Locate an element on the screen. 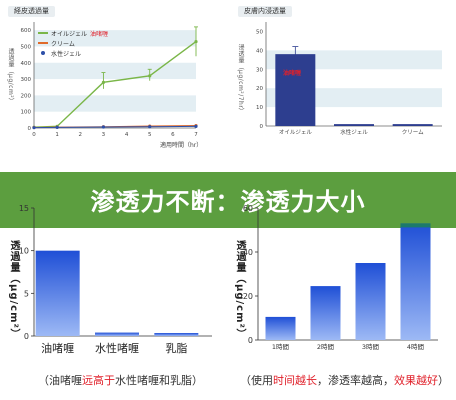  caption-text: 水性啫喱和乳脂） is located at coordinates (159, 380).